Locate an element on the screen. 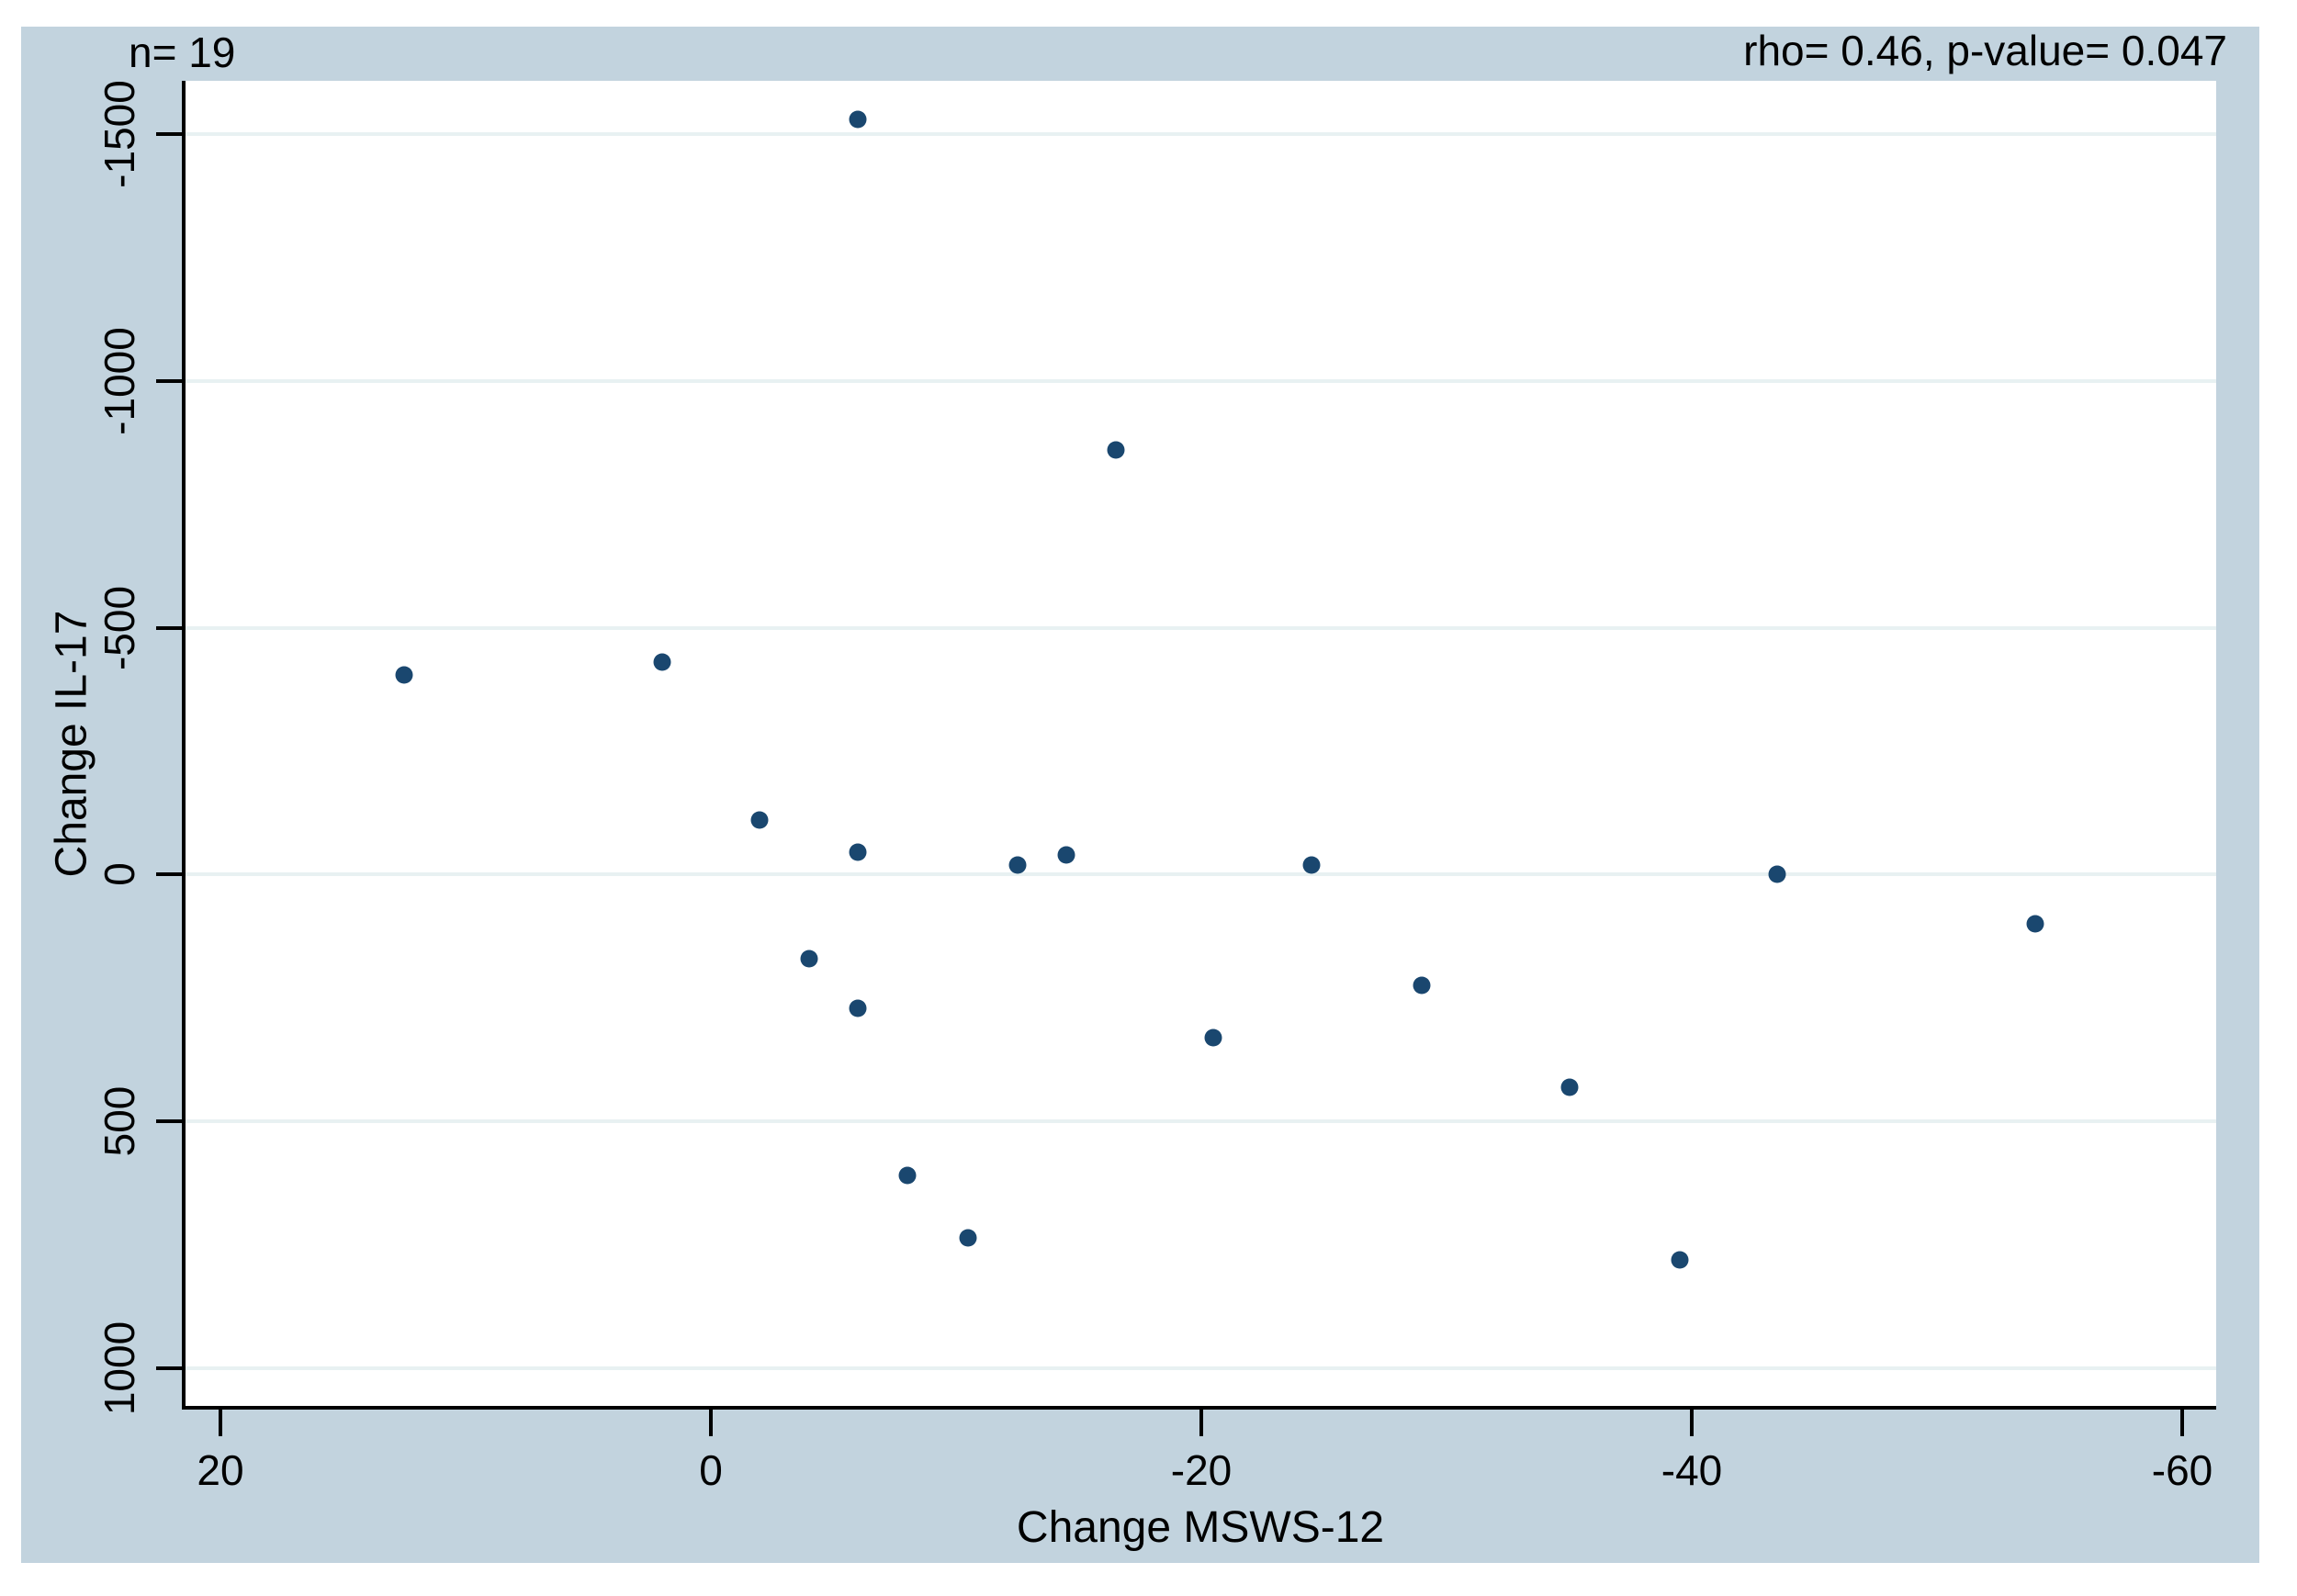 This screenshot has height=1596, width=2297. x-tick-label: 0 is located at coordinates (711, 1470).